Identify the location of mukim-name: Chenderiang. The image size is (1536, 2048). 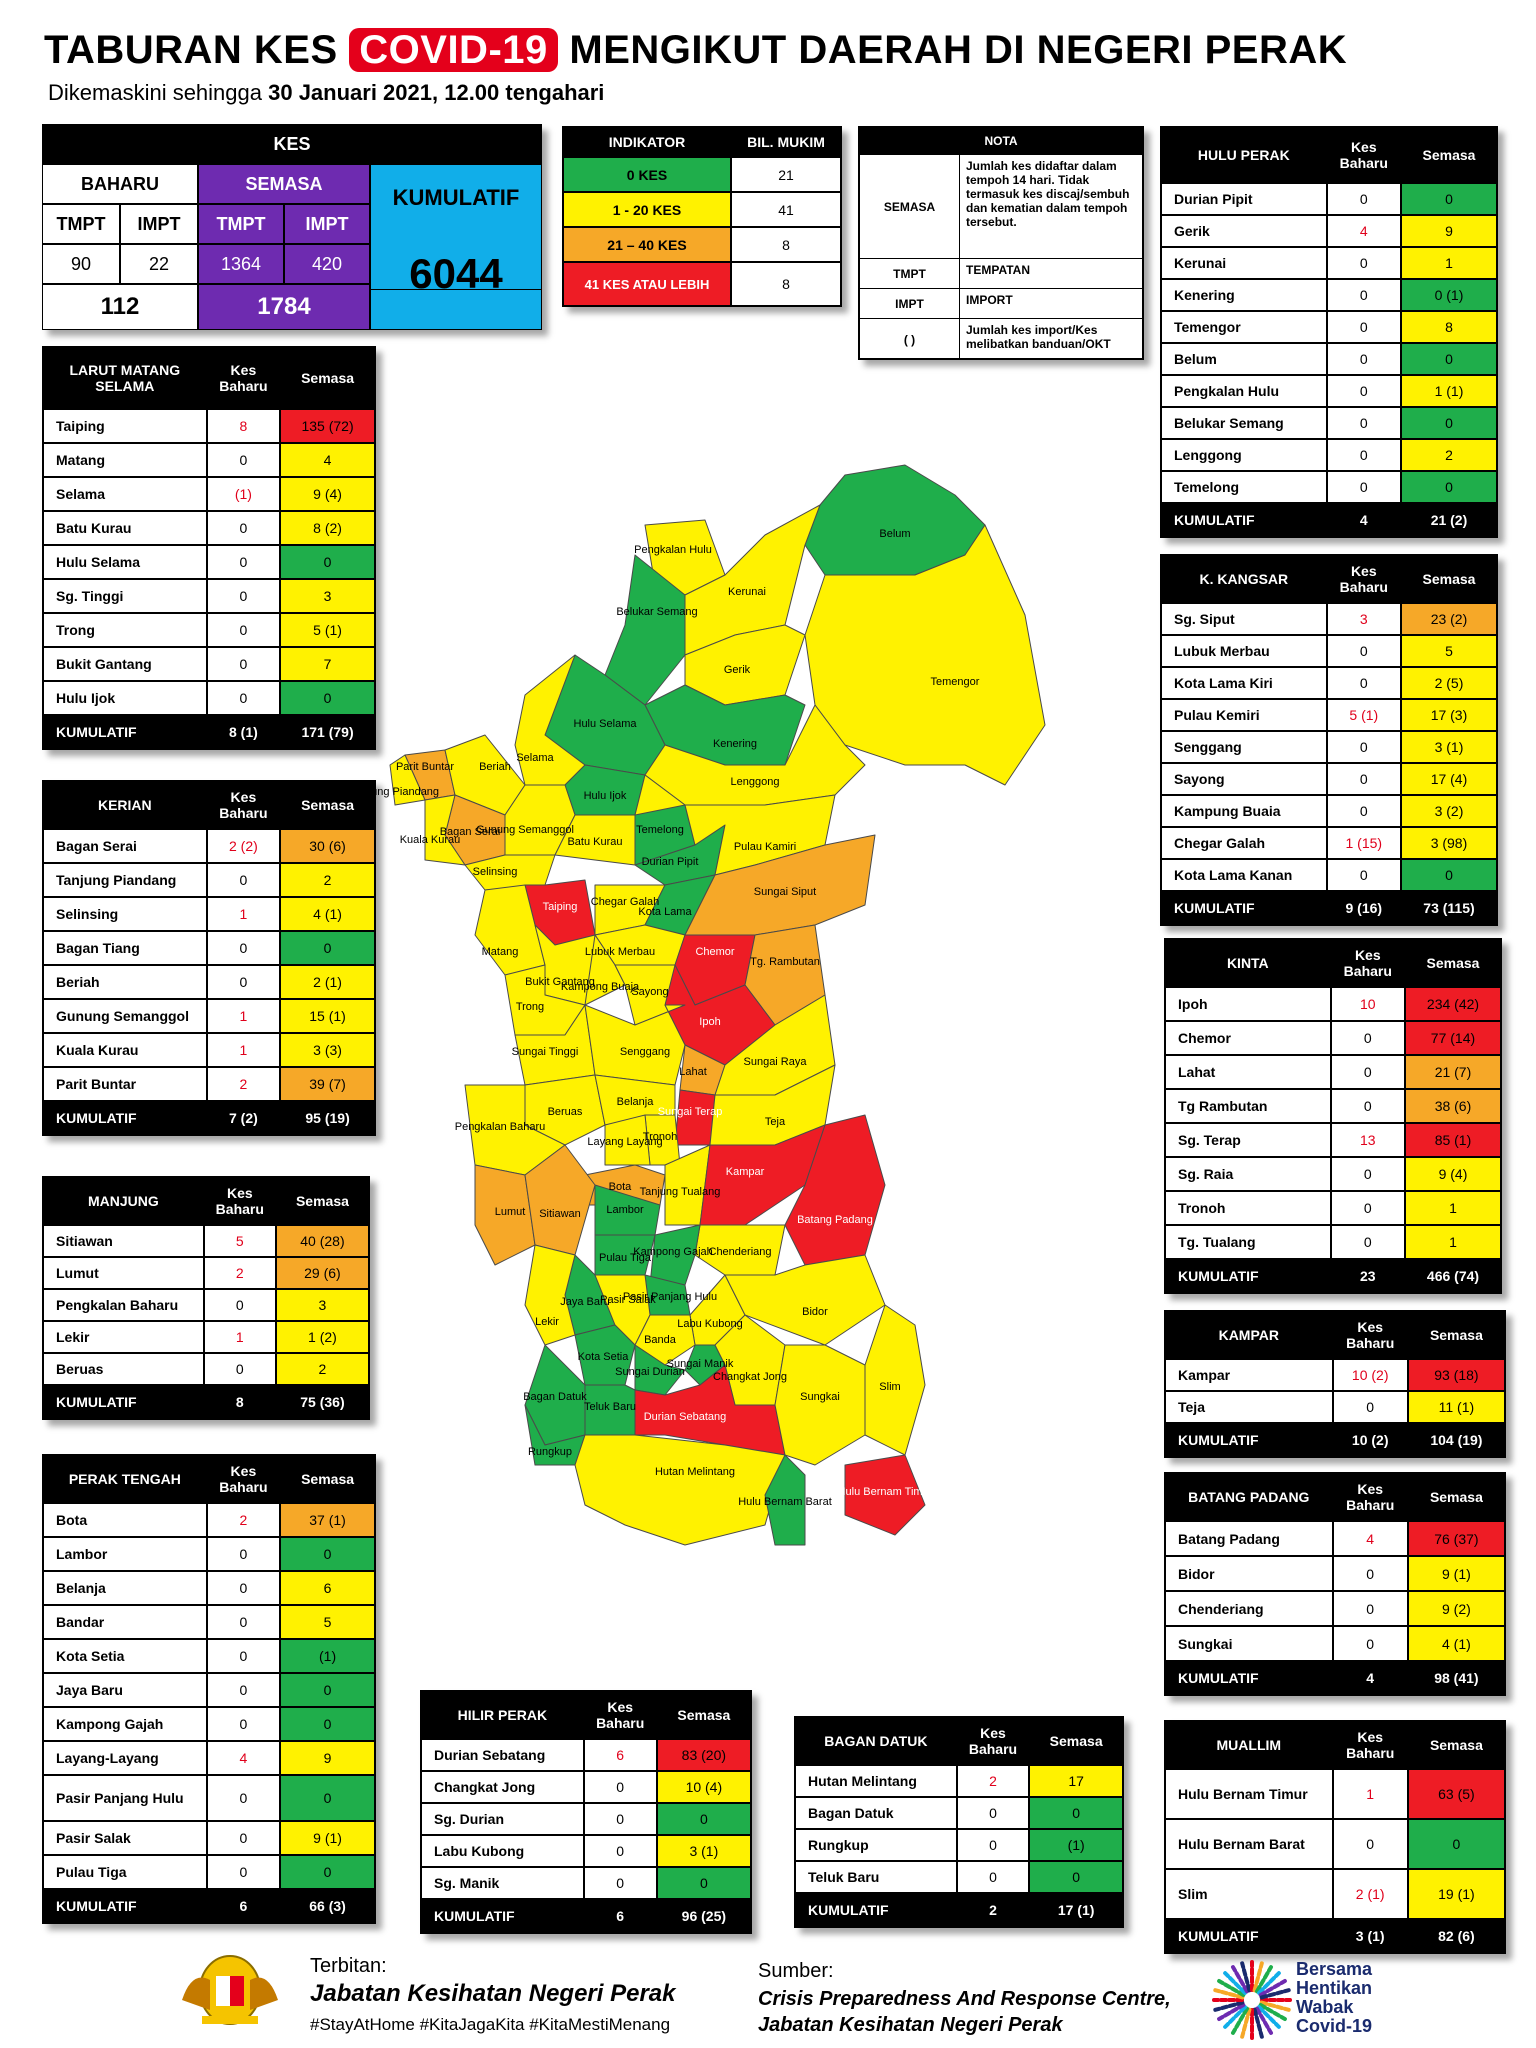
(1249, 1608).